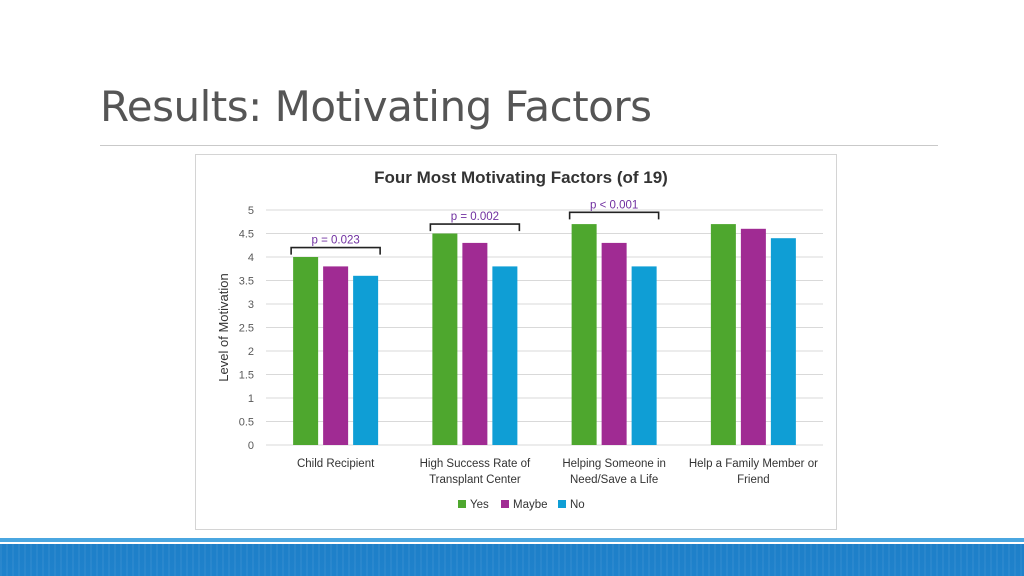 Image resolution: width=1024 pixels, height=576 pixels. I want to click on slide-title: Results: Motivating Factors, so click(376, 106).